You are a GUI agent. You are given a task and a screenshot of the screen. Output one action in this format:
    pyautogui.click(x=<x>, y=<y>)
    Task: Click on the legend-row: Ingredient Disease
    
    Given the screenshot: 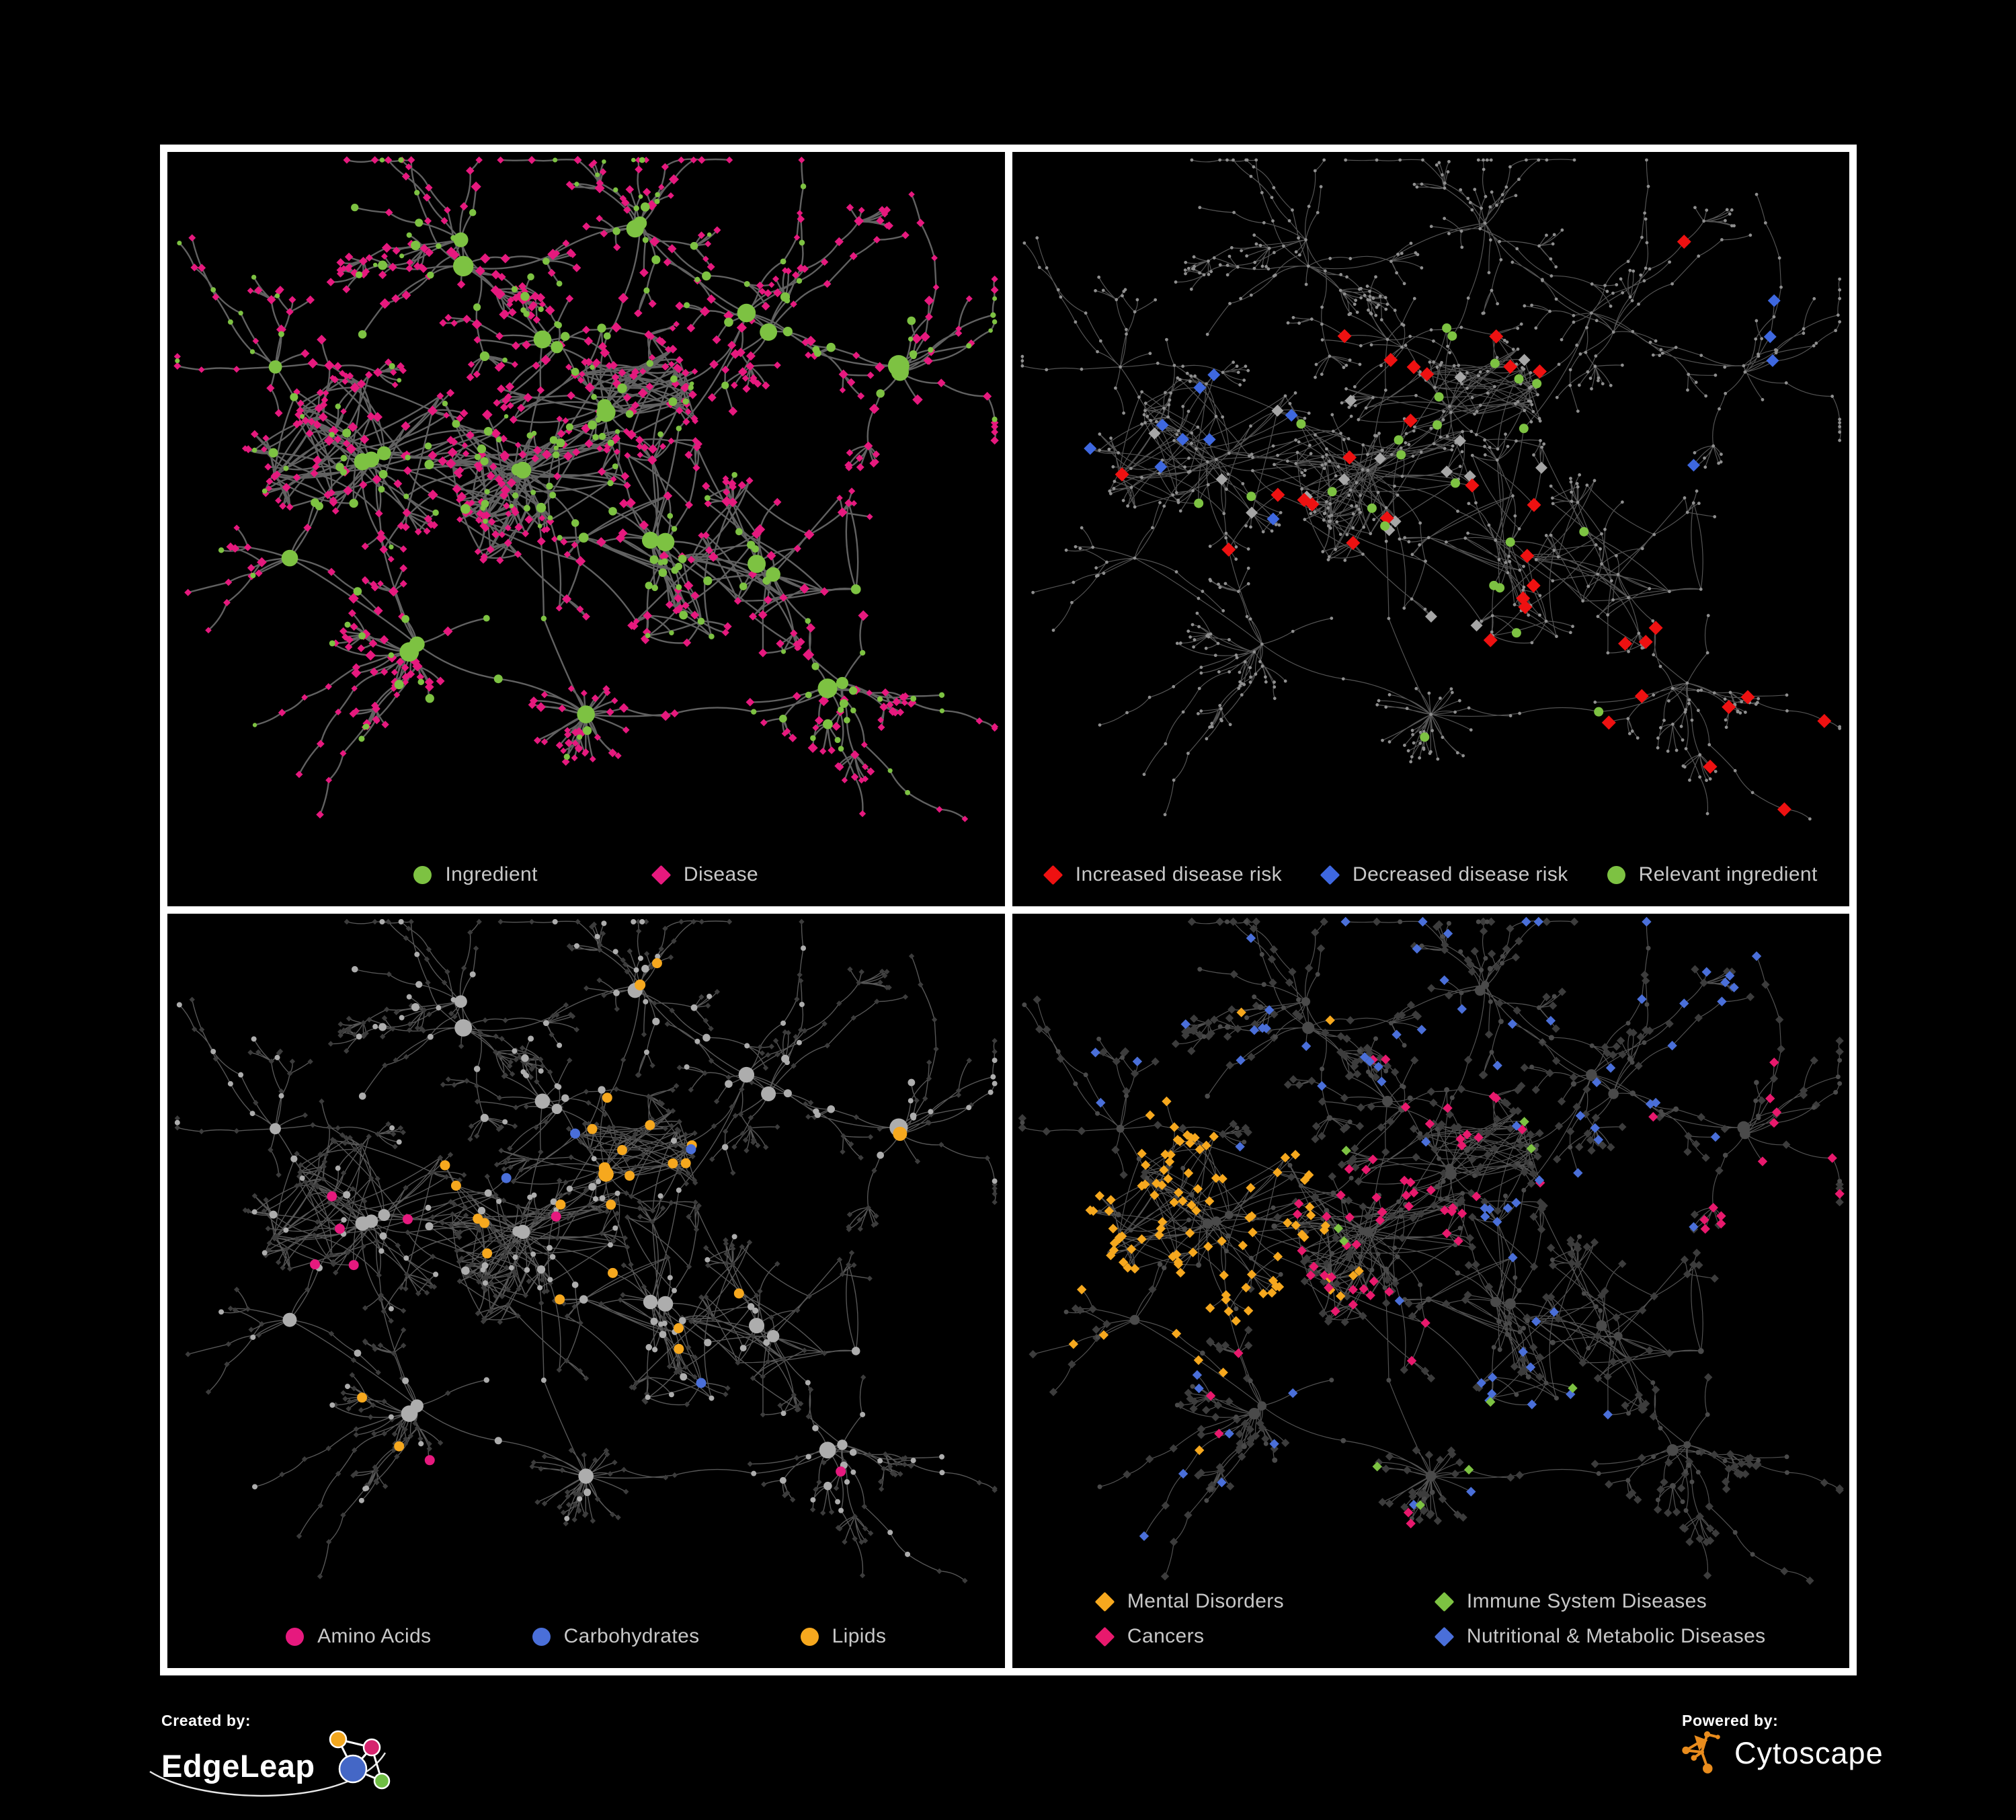 What is the action you would take?
    pyautogui.click(x=585, y=874)
    